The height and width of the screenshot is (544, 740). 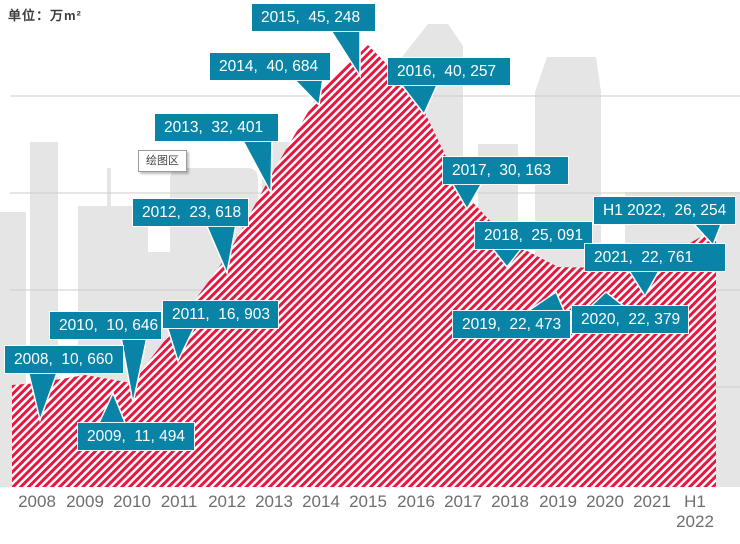 What do you see at coordinates (136, 436) in the screenshot?
I see `callout-2009: 2009, 11, 494` at bounding box center [136, 436].